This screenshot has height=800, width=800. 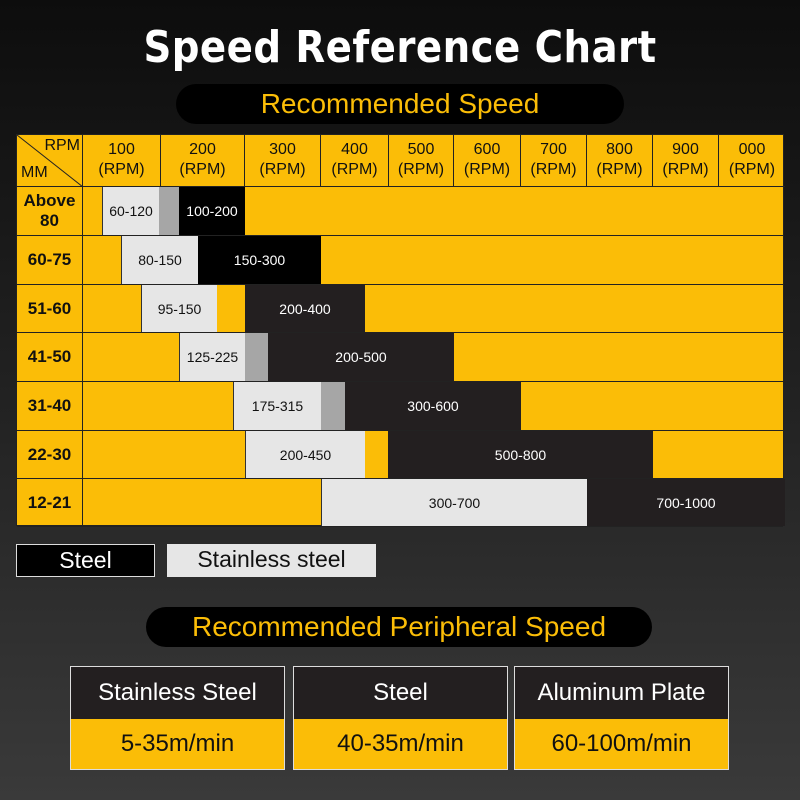 What do you see at coordinates (121, 149) in the screenshot?
I see `column-value: 100` at bounding box center [121, 149].